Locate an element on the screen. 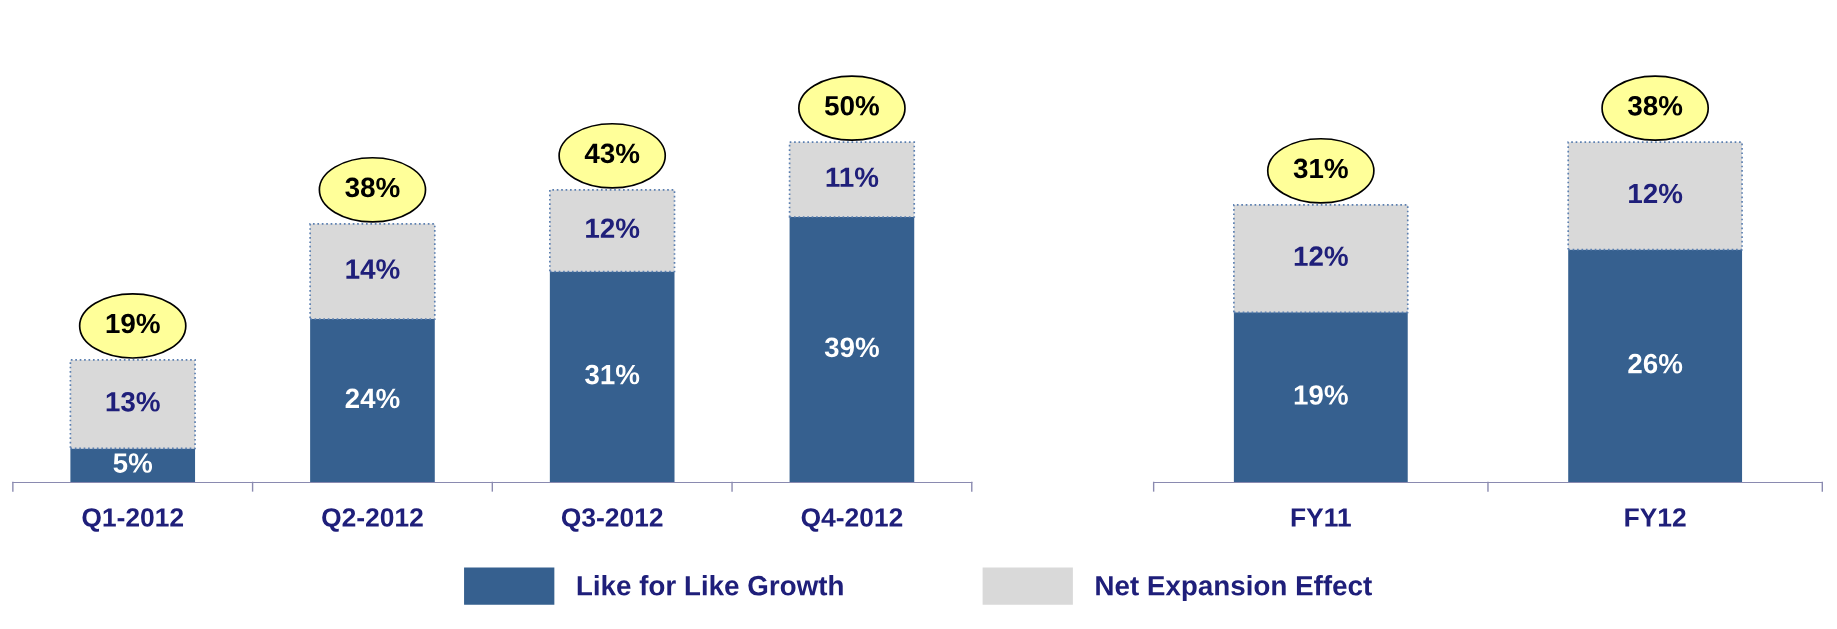 The width and height of the screenshot is (1837, 629). data-label: 24% is located at coordinates (372, 398).